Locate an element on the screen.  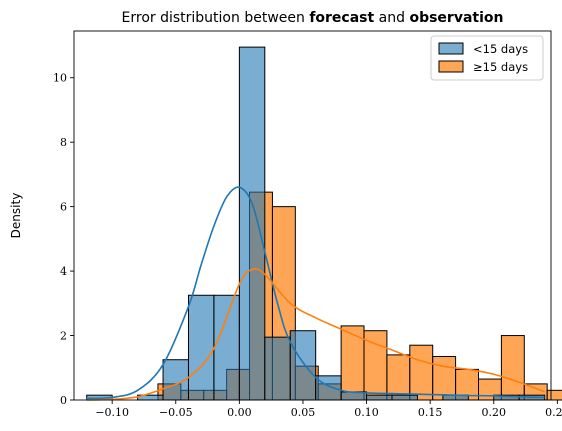
legend-label-ge15: ≥15 days is located at coordinates (500, 67).